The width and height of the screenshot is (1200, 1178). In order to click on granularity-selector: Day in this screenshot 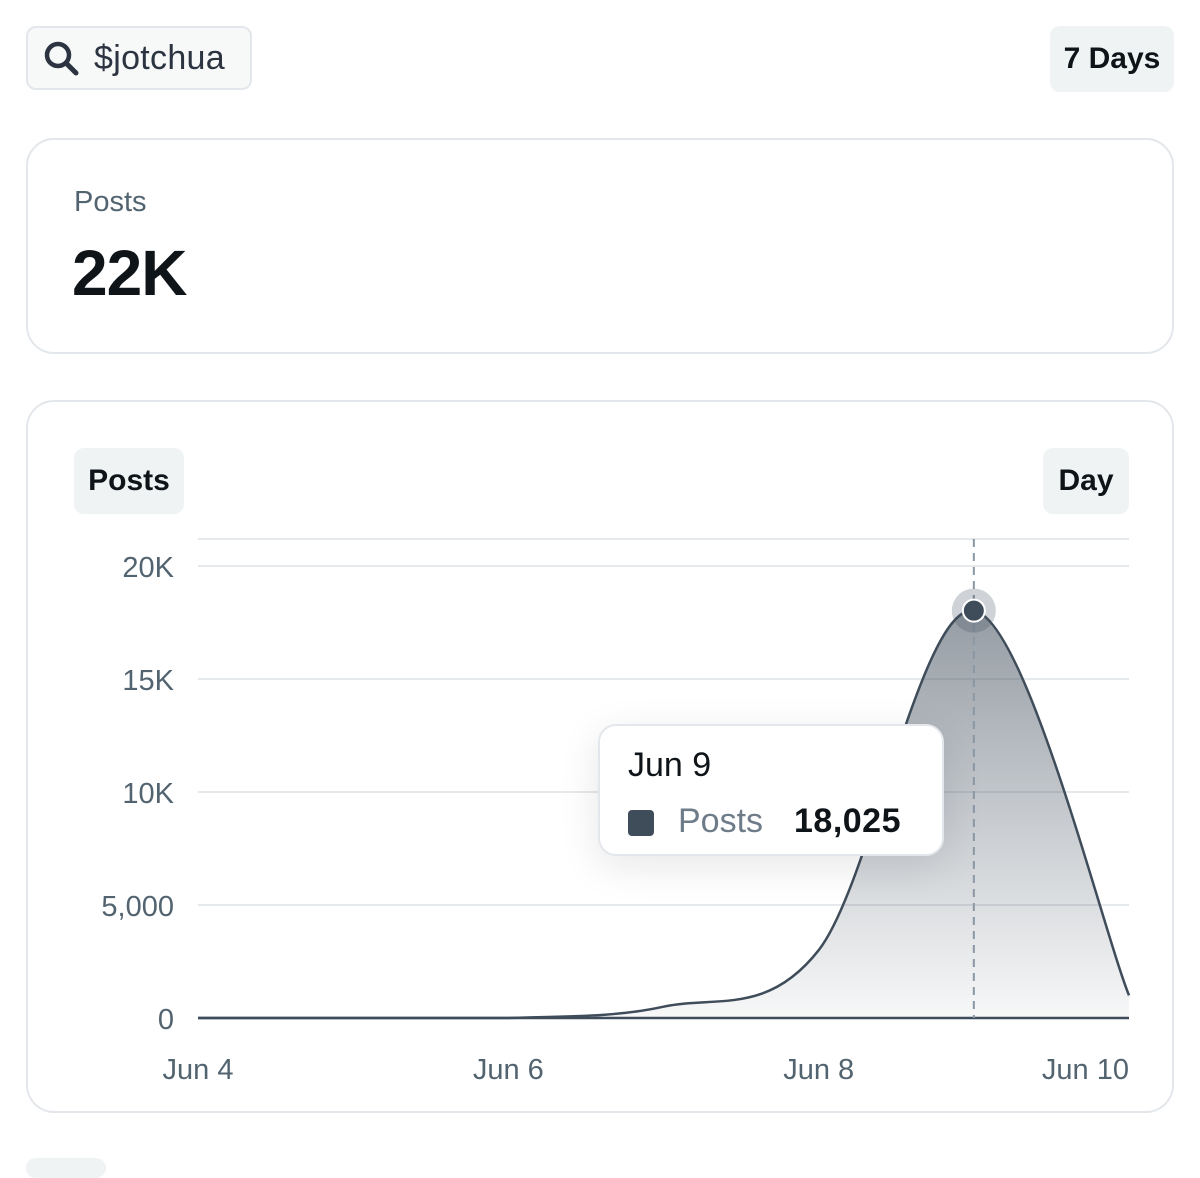, I will do `click(1086, 481)`.